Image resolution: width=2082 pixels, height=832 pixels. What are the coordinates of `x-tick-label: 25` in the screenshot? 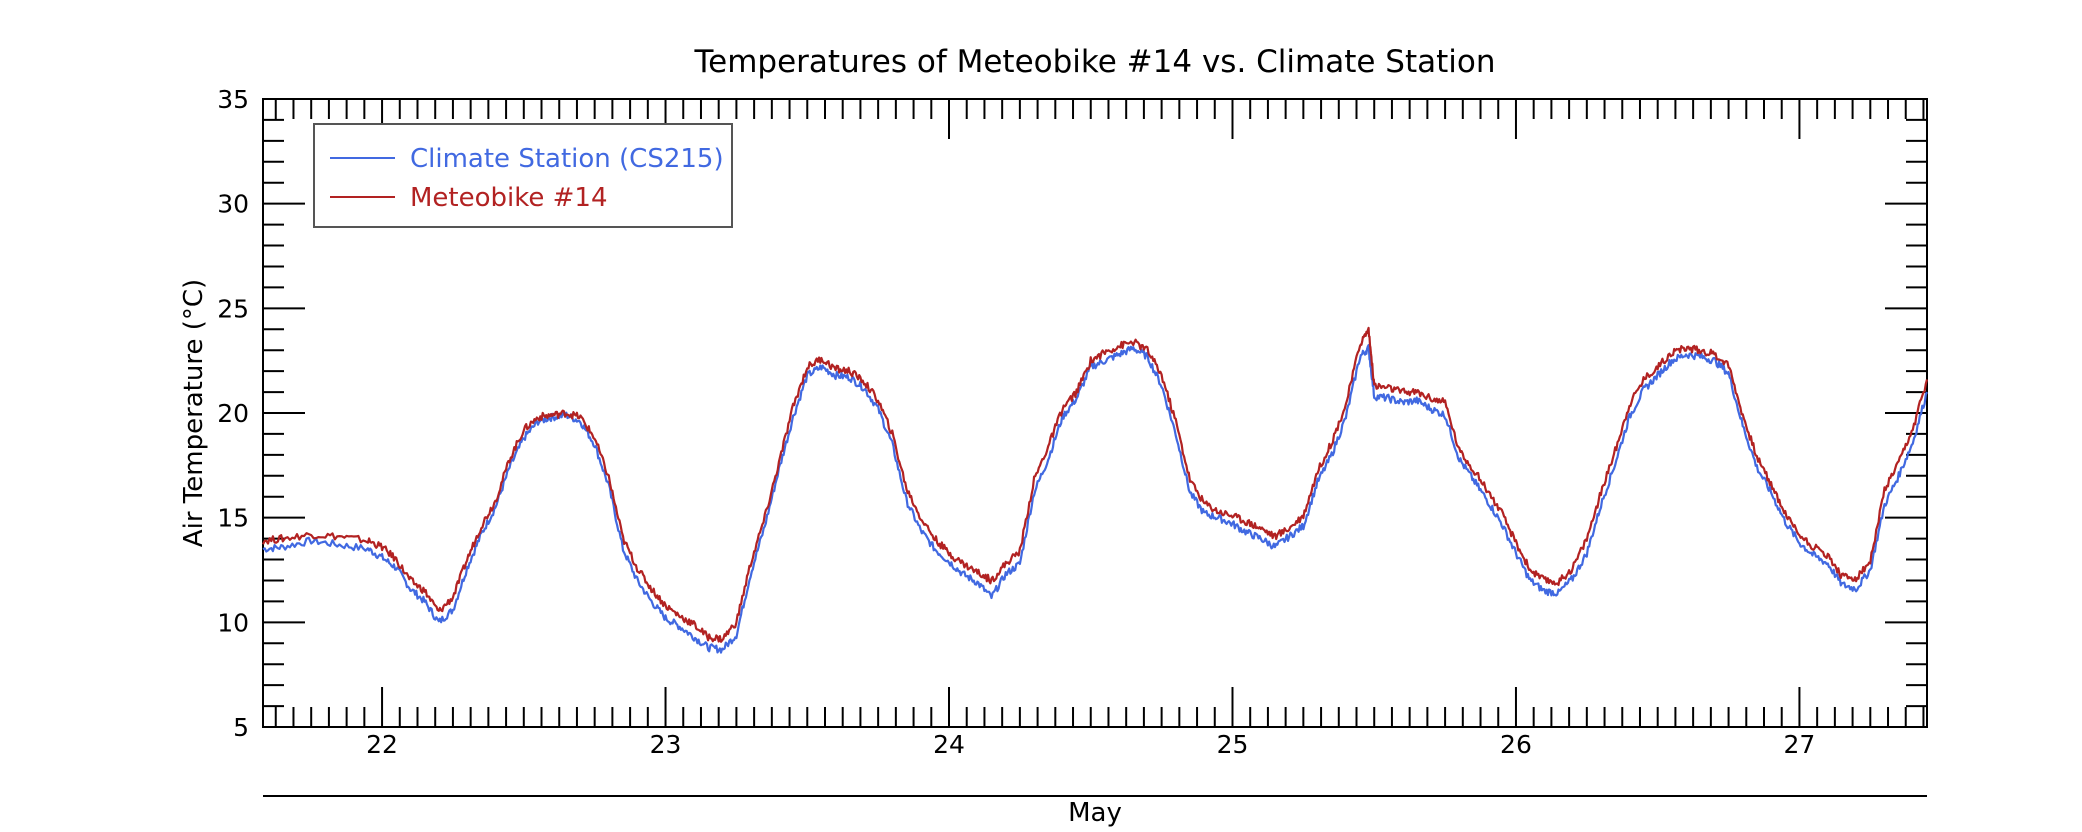 It's located at (1233, 744).